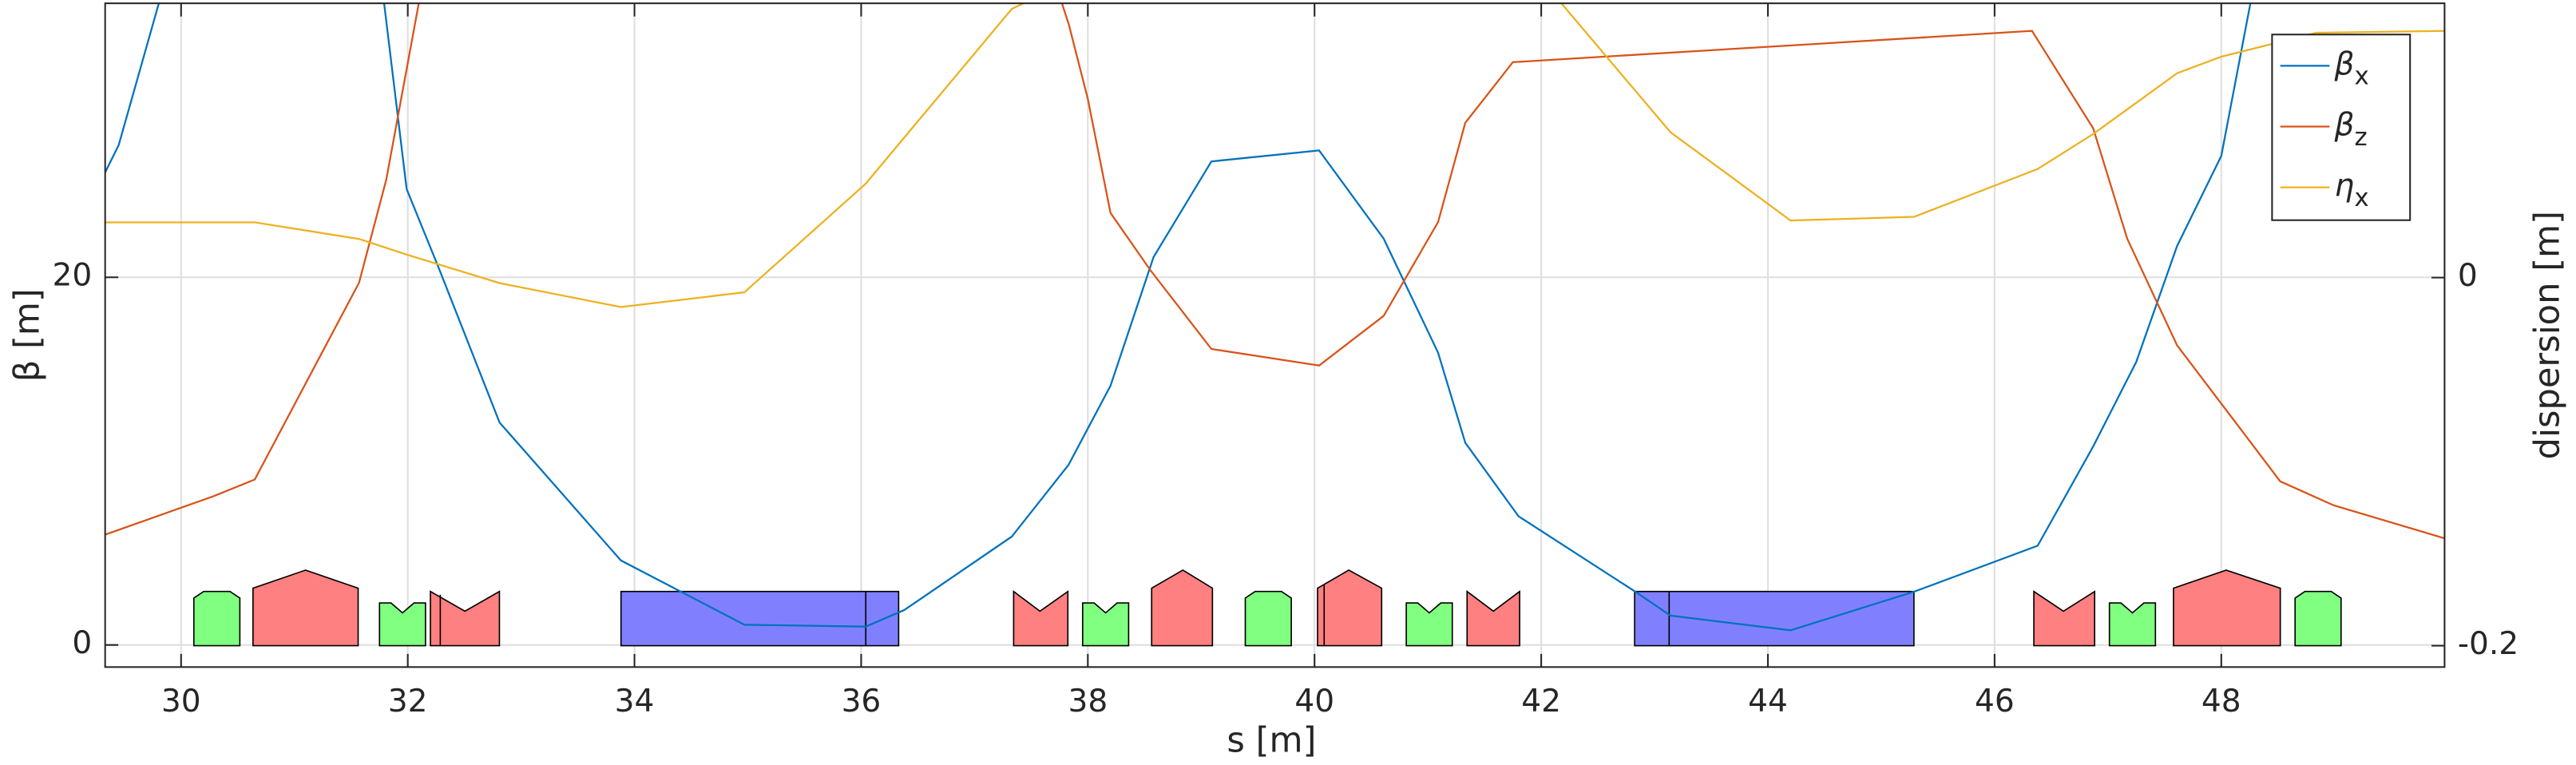  Describe the element at coordinates (2221, 701) in the screenshot. I see `x-tick-label: 48` at that location.